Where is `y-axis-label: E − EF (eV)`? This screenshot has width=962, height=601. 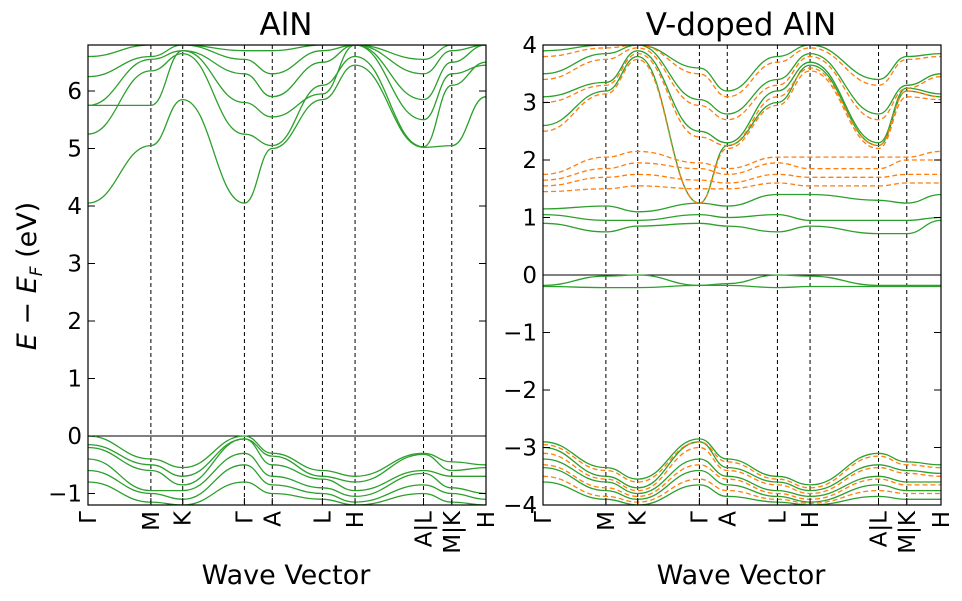
y-axis-label: E − EF (eV) is located at coordinates (29, 276).